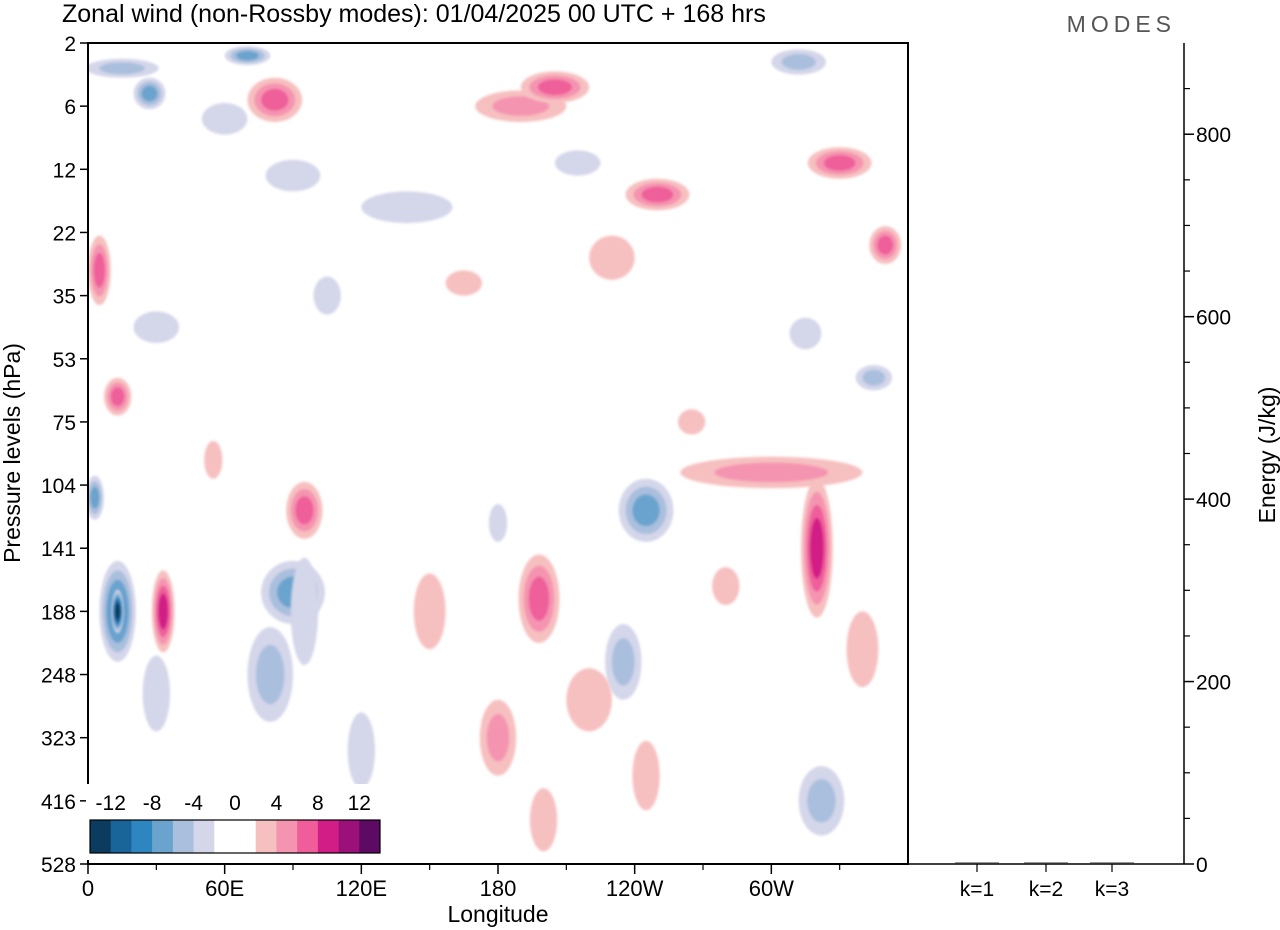 The width and height of the screenshot is (1280, 930). I want to click on x-tick-label: 60W, so click(771, 888).